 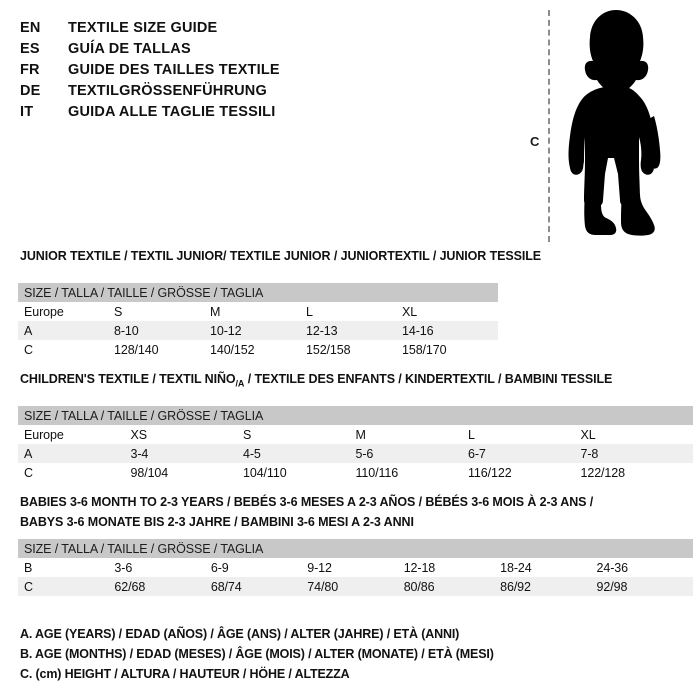 I want to click on children-a-s: 4-5, so click(x=299, y=453).